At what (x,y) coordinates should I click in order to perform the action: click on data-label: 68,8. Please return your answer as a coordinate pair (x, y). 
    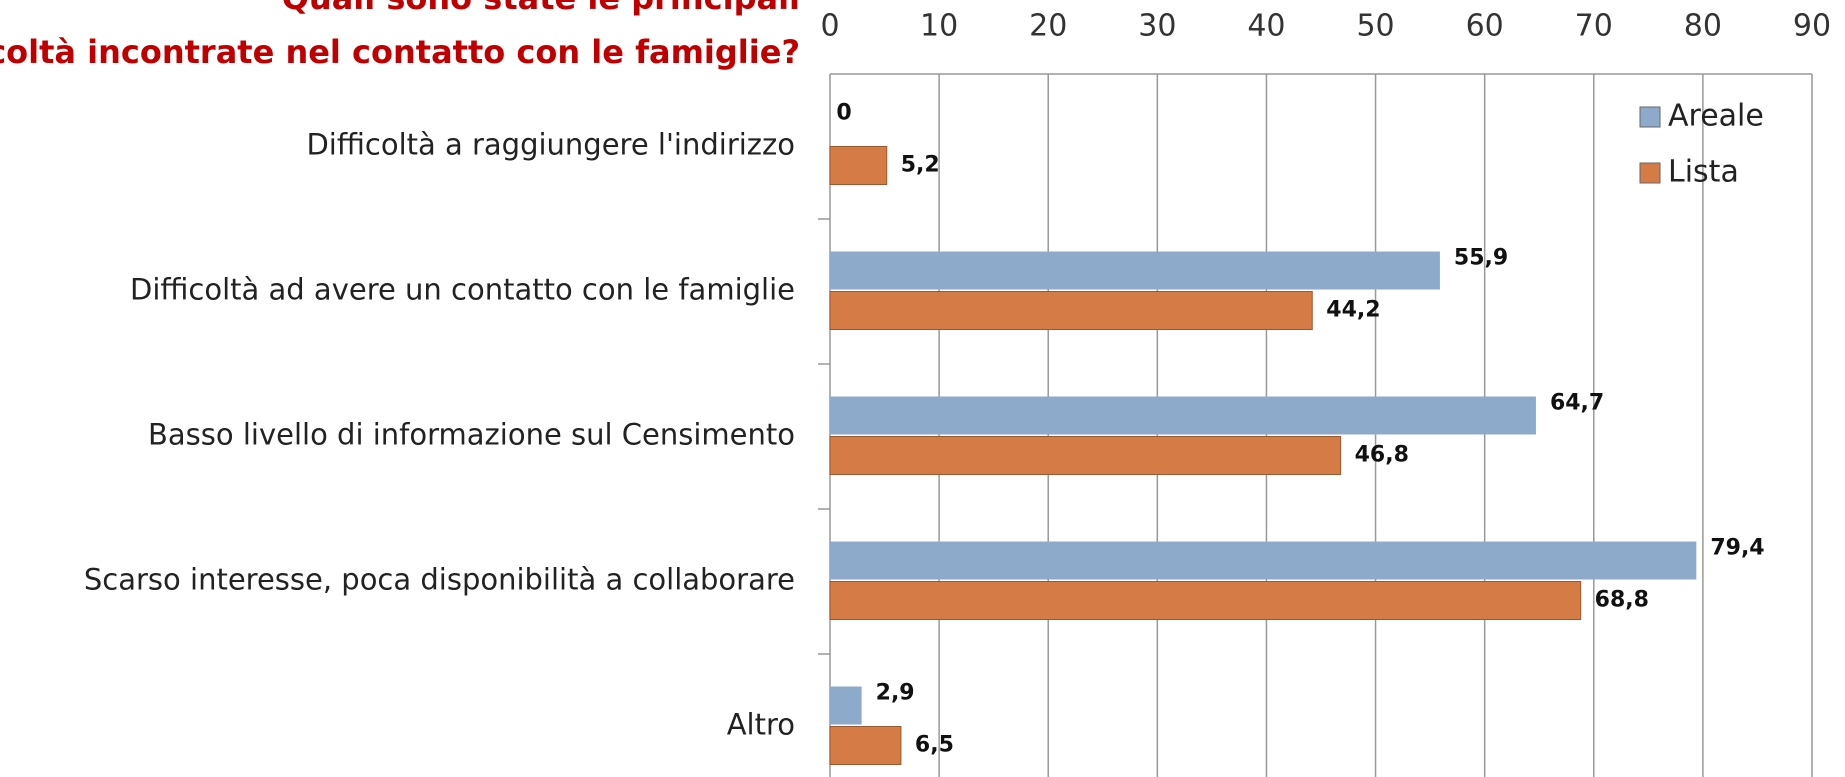
    Looking at the image, I should click on (1622, 600).